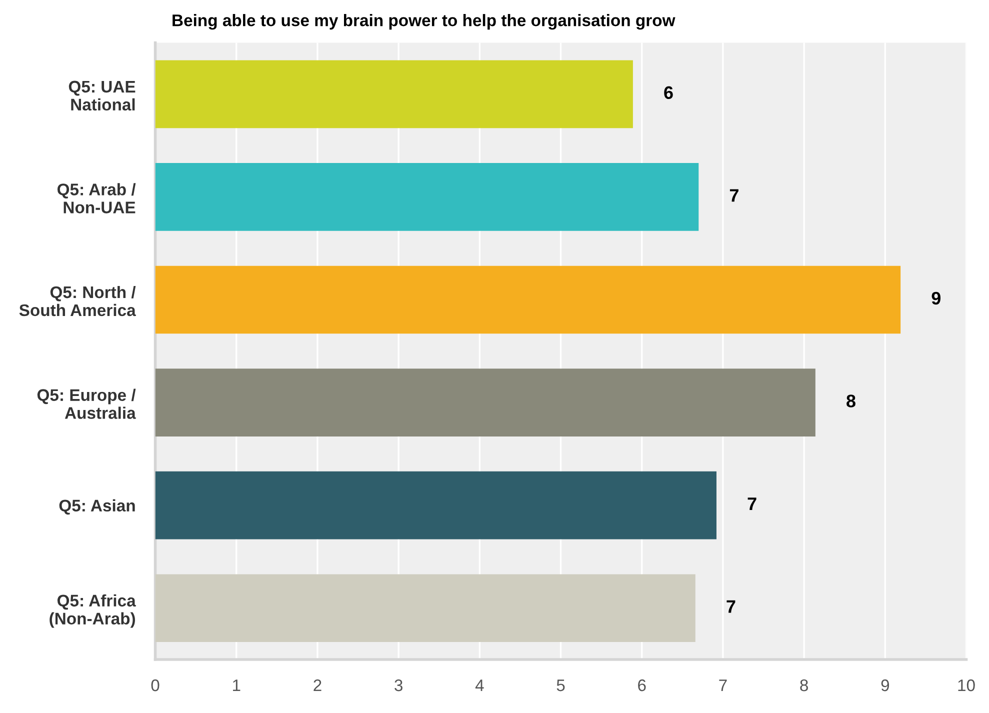 The width and height of the screenshot is (989, 713). Describe the element at coordinates (723, 686) in the screenshot. I see `x-tick-label: 7` at that location.